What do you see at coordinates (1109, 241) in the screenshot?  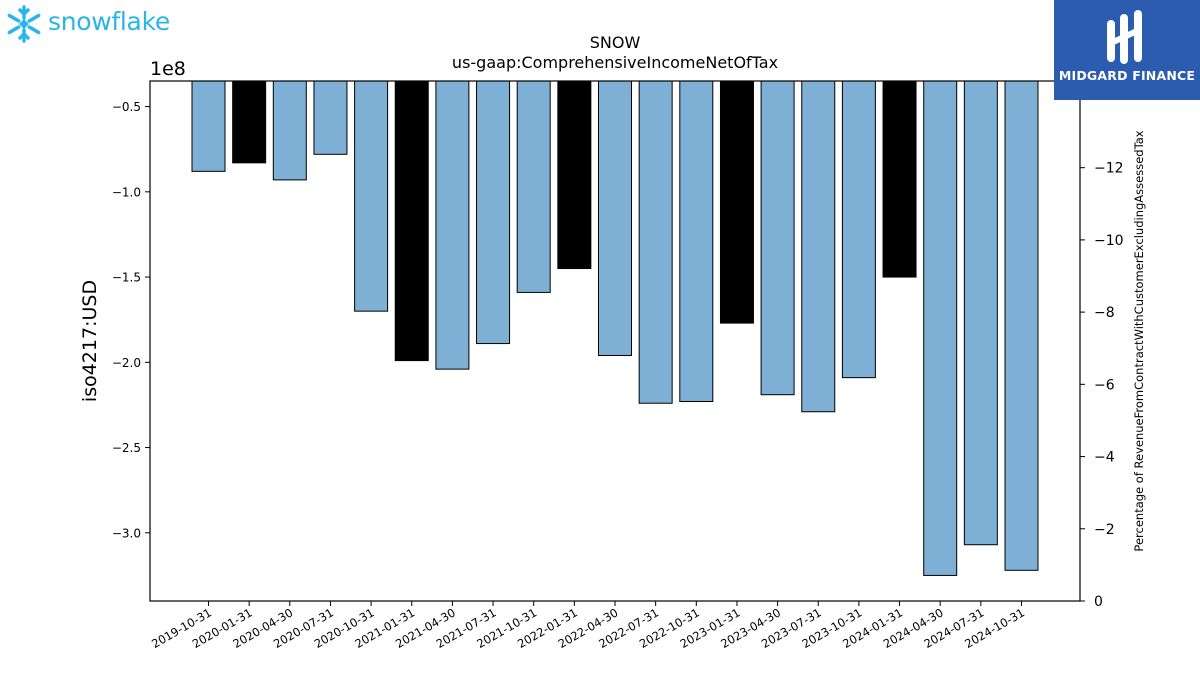 I see `y2-tick-label: −10` at bounding box center [1109, 241].